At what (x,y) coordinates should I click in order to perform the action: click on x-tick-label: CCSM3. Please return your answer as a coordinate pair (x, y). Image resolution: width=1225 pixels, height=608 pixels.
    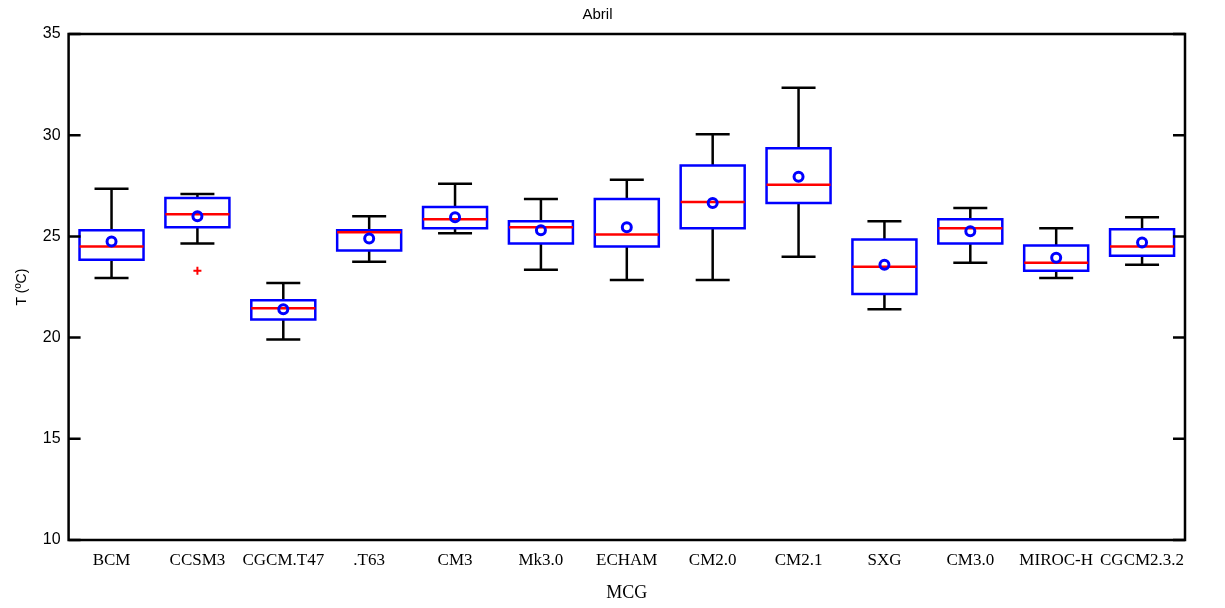
    Looking at the image, I should click on (197, 559).